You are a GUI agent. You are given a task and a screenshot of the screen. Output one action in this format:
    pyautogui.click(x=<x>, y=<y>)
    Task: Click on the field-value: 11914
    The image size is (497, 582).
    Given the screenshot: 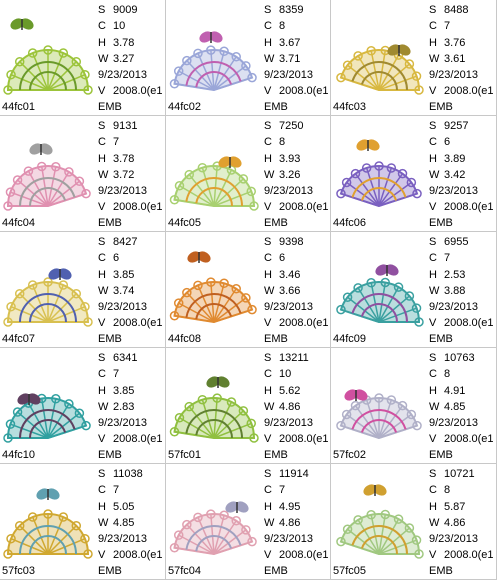 What is the action you would take?
    pyautogui.click(x=294, y=474)
    